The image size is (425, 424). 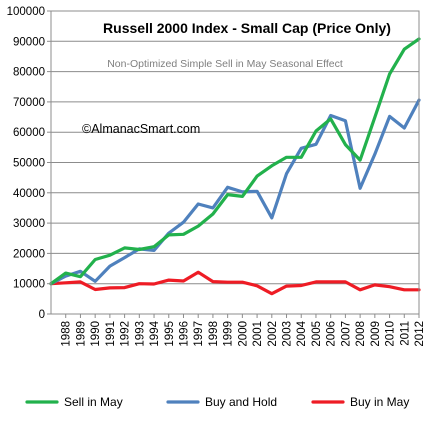 I want to click on x-tick-label: 1999, so click(x=229, y=334).